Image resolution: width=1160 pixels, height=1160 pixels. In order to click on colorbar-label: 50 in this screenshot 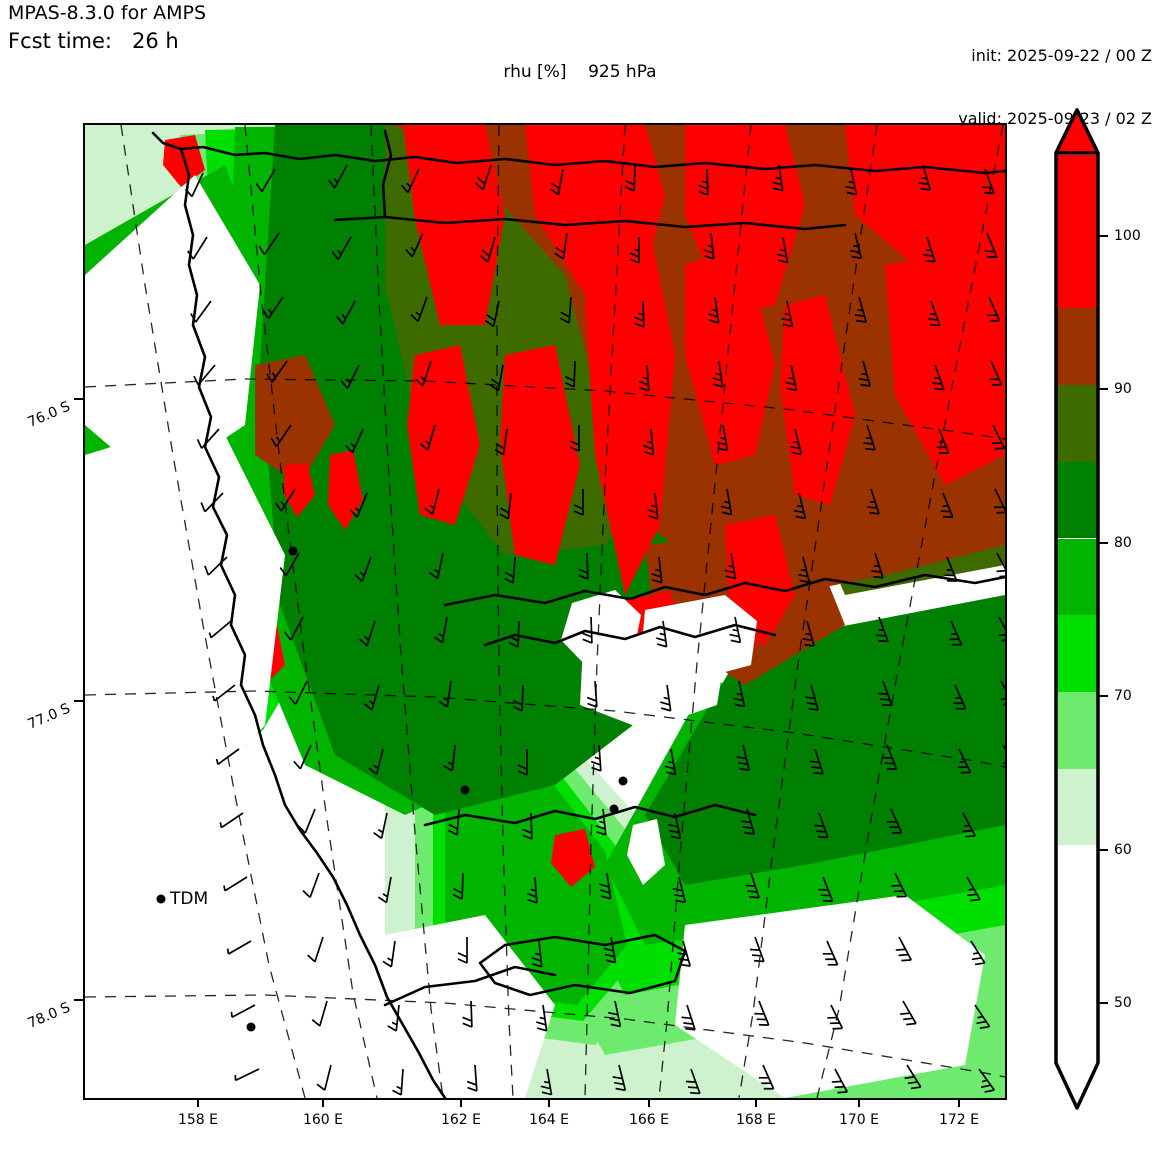, I will do `click(1123, 1003)`.